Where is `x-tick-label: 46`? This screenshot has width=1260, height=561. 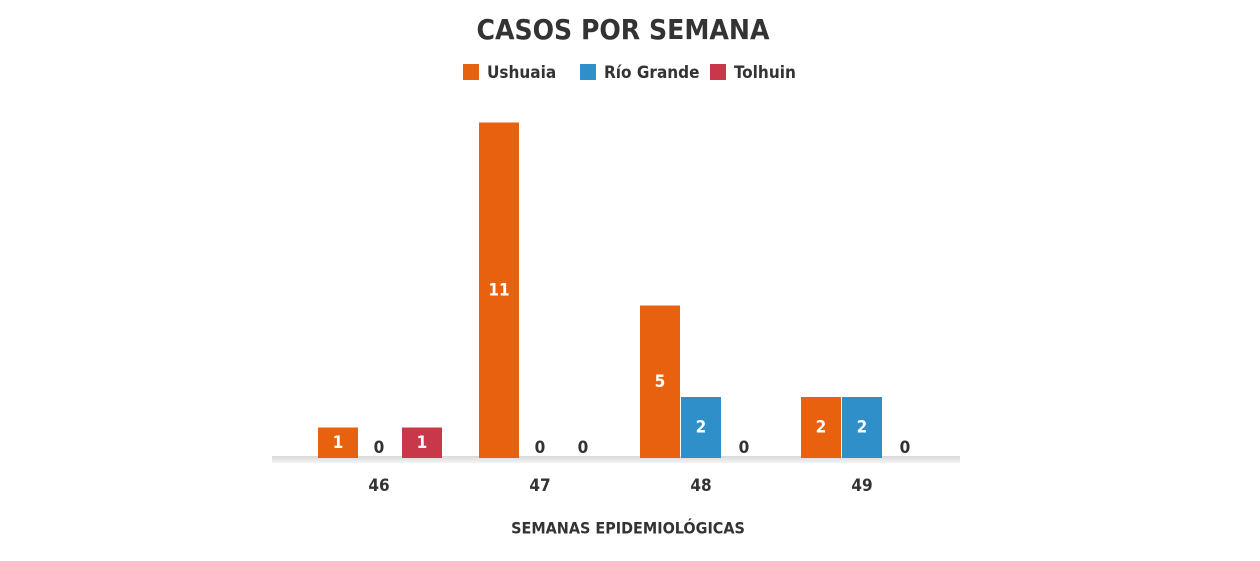 x-tick-label: 46 is located at coordinates (378, 486).